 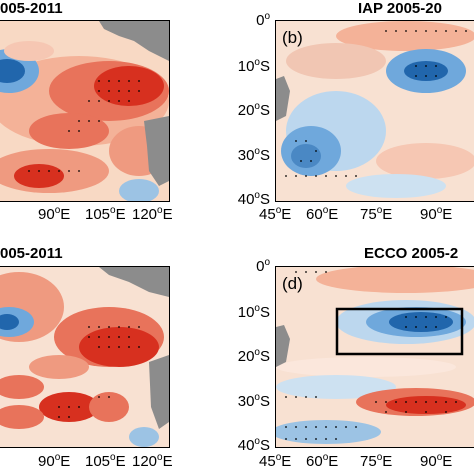 I want to click on panel-b-xtick-90: 90oE, so click(x=436, y=214).